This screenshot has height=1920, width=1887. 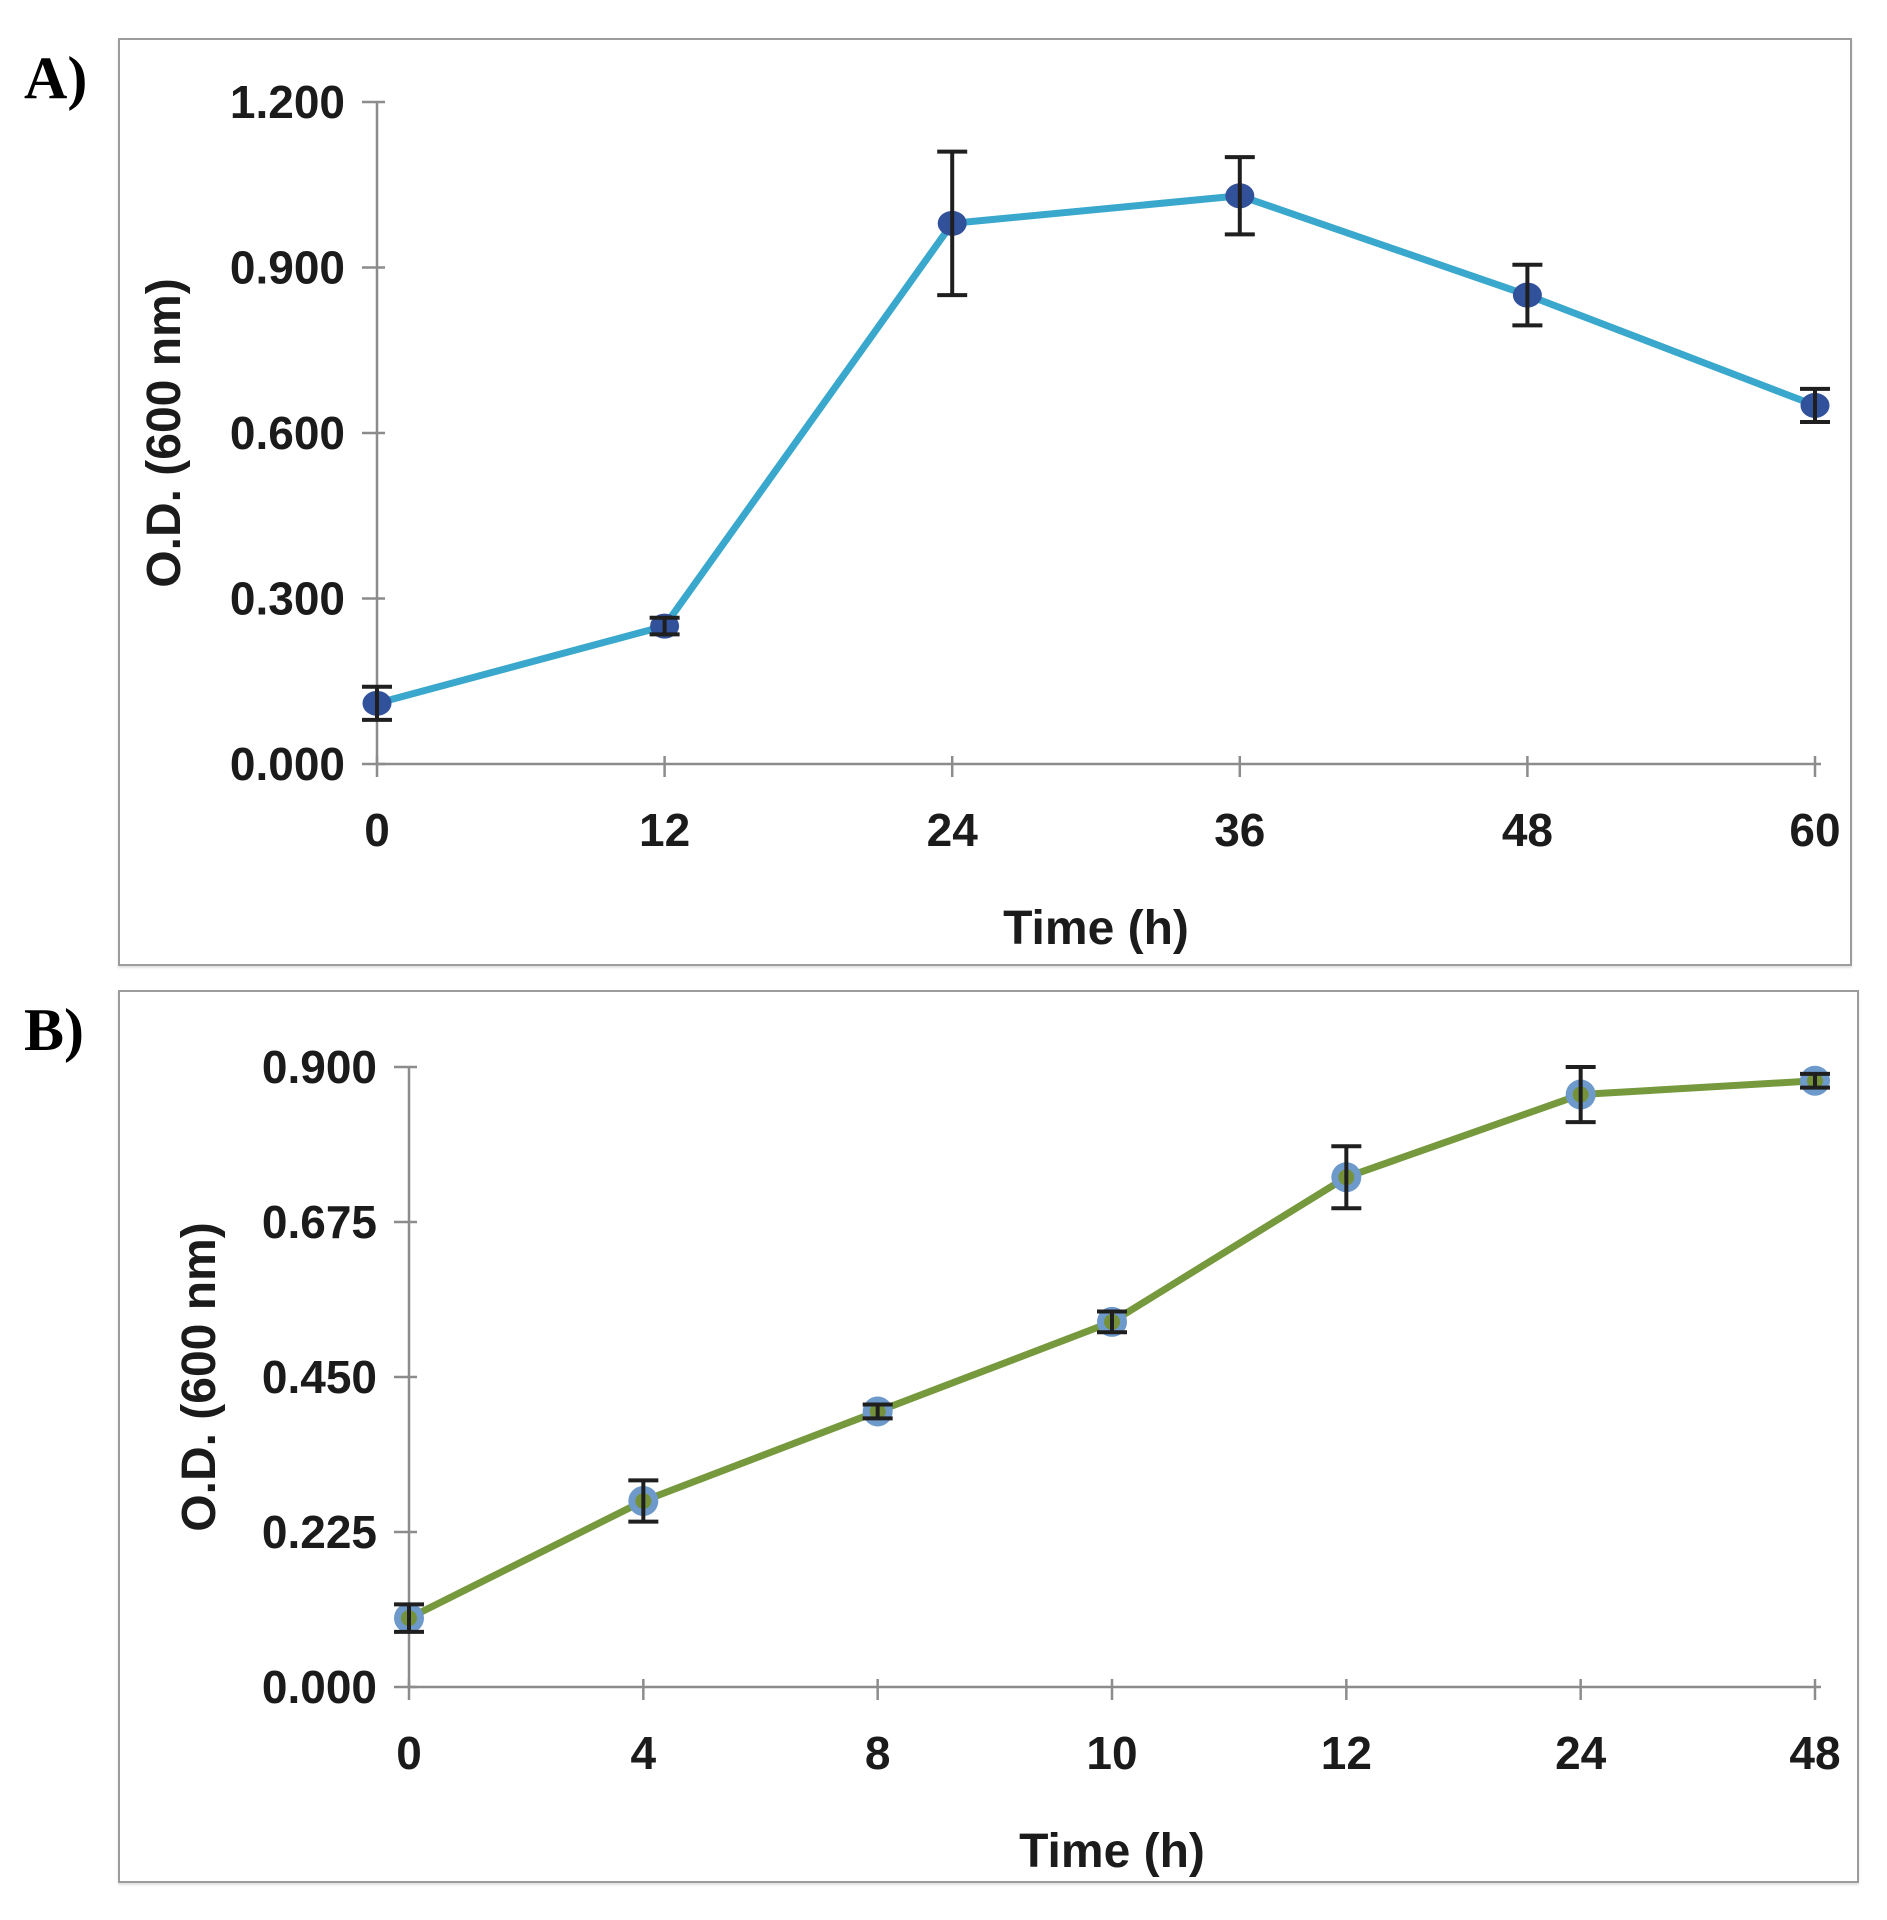 I want to click on x-tick-label: 36, so click(x=1239, y=830).